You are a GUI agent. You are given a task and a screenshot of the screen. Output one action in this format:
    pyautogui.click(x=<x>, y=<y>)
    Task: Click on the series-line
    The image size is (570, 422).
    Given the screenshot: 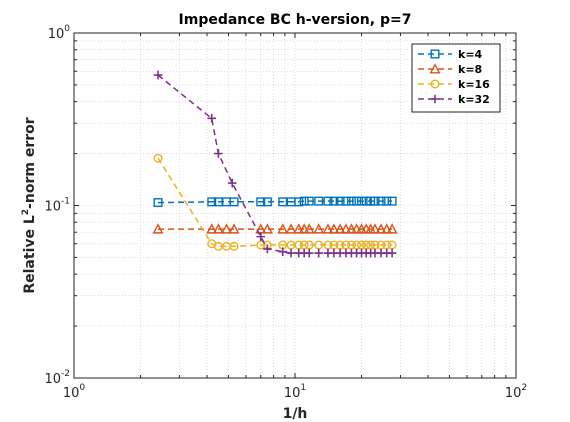 What is the action you would take?
    pyautogui.click(x=275, y=202)
    